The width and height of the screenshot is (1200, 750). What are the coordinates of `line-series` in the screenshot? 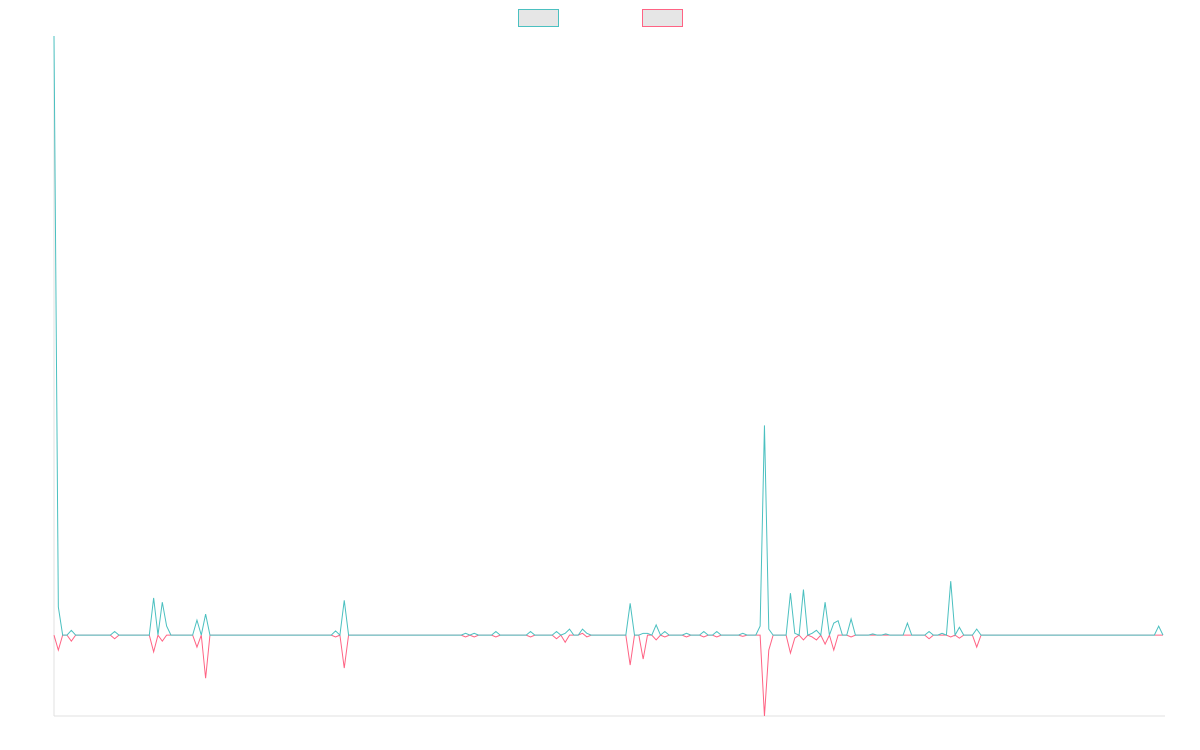 It's located at (608, 674).